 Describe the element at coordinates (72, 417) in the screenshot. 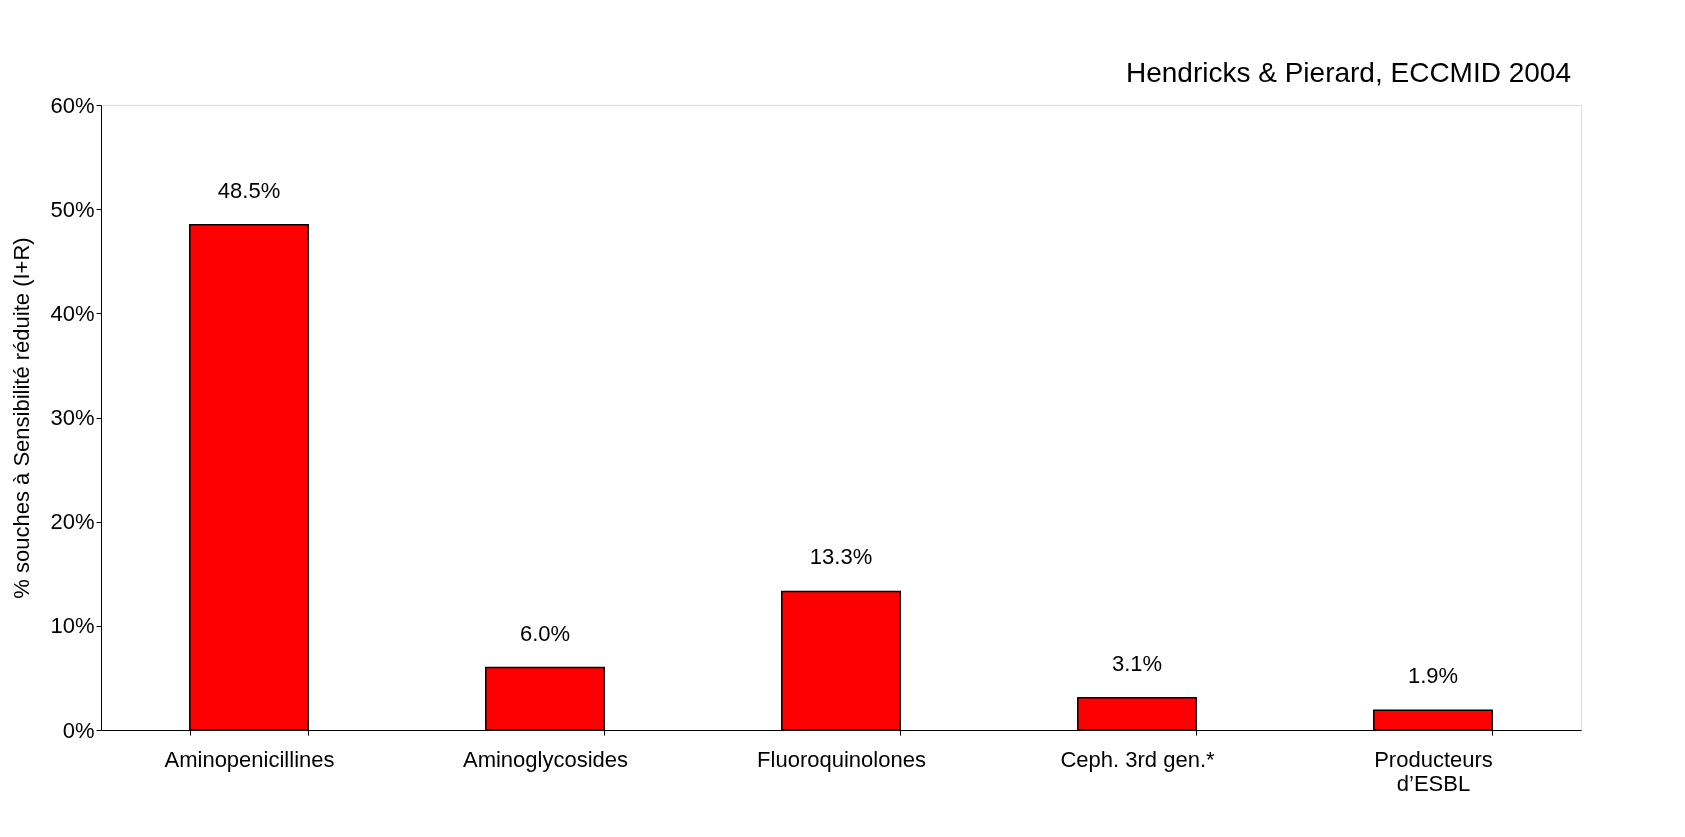

I see `y-tick-label: 30%` at that location.